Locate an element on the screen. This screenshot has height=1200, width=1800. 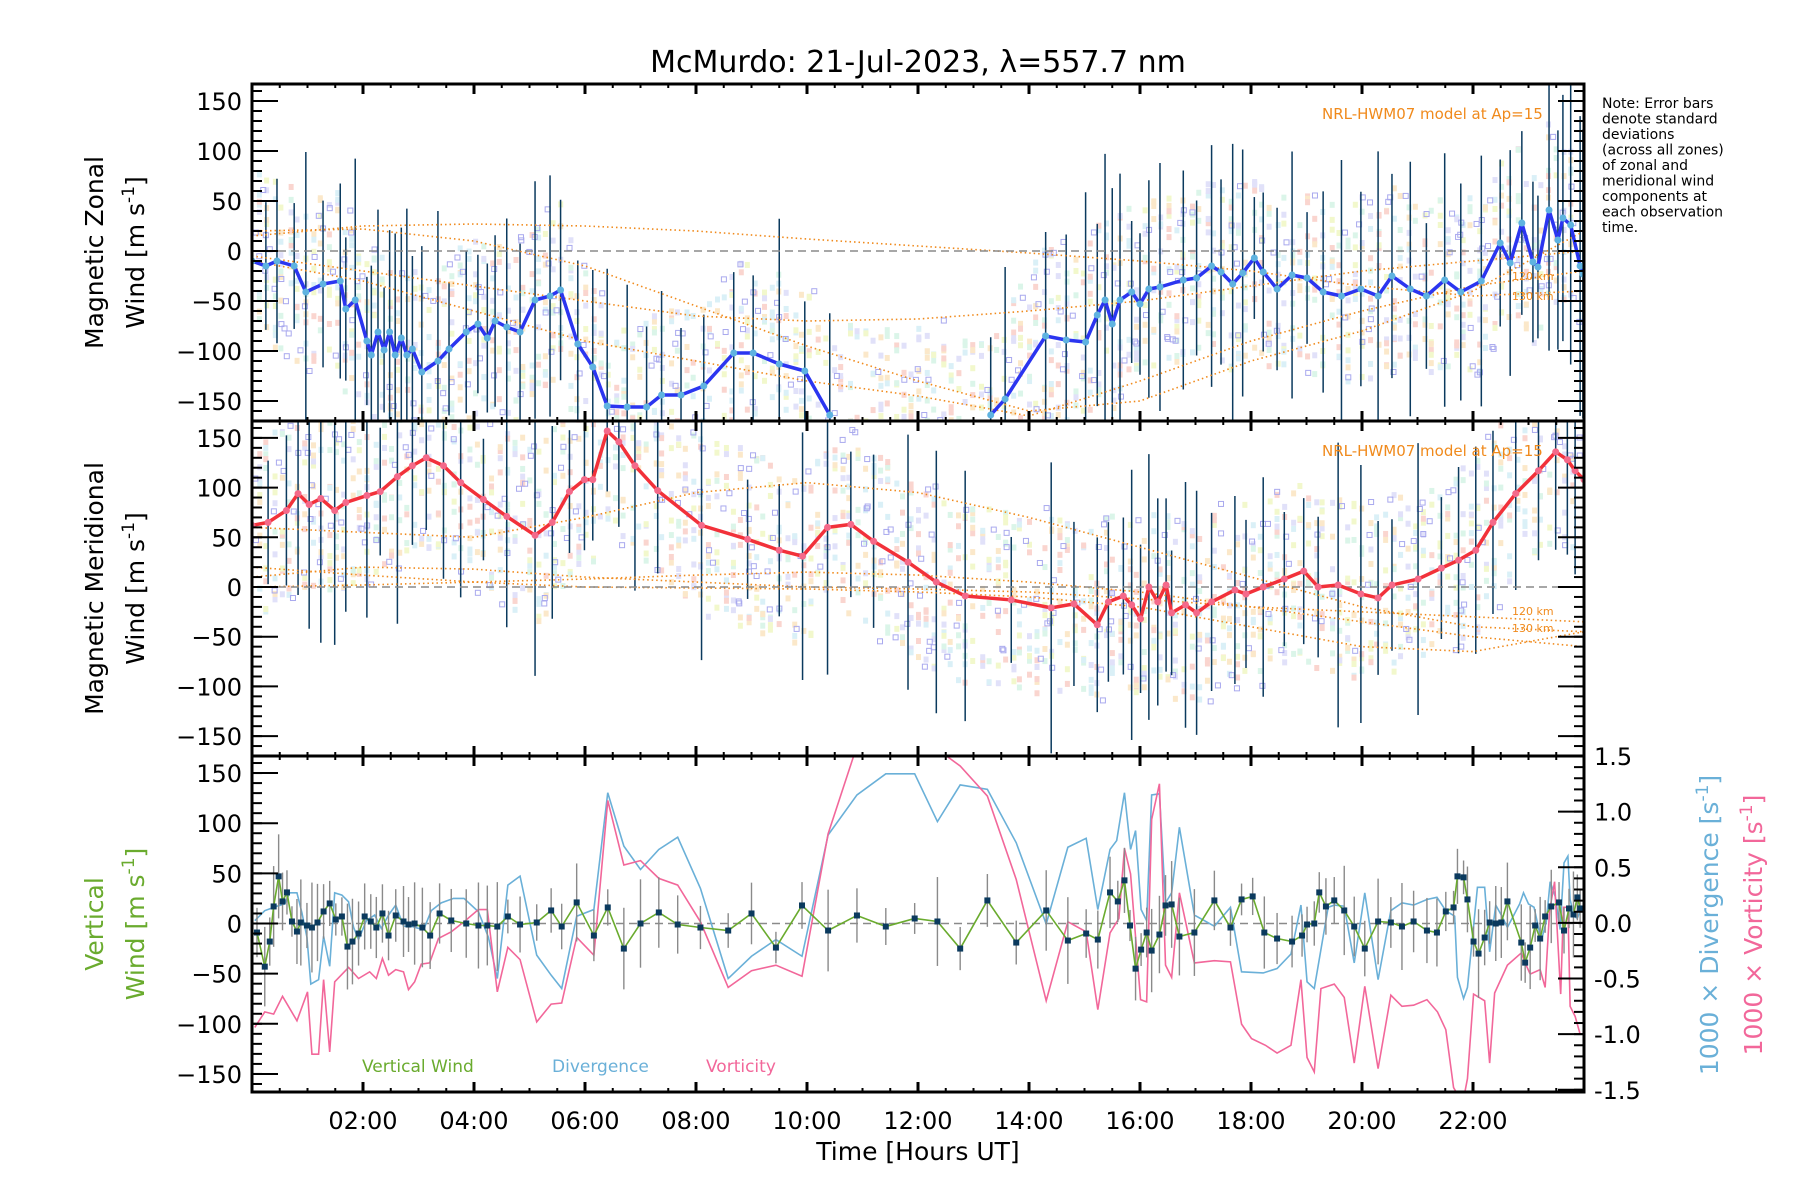
y-axis-label-line2: Wind [m s-1] is located at coordinates (134, 252).